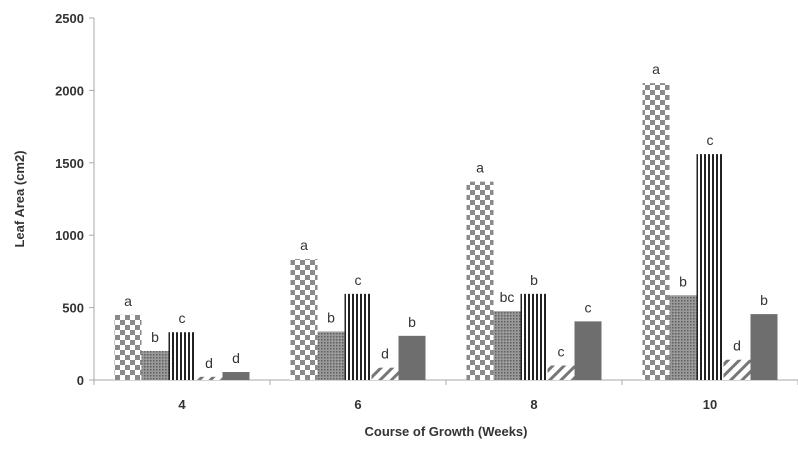 The height and width of the screenshot is (449, 798). What do you see at coordinates (73, 308) in the screenshot?
I see `y-tick-label: 500` at bounding box center [73, 308].